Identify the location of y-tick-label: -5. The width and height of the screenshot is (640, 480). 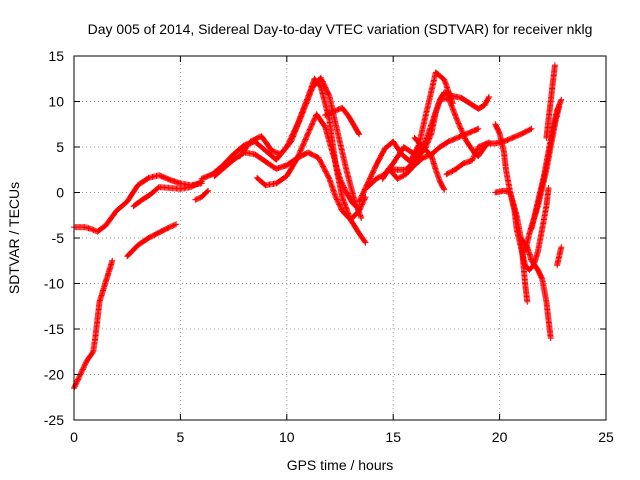
(58, 238).